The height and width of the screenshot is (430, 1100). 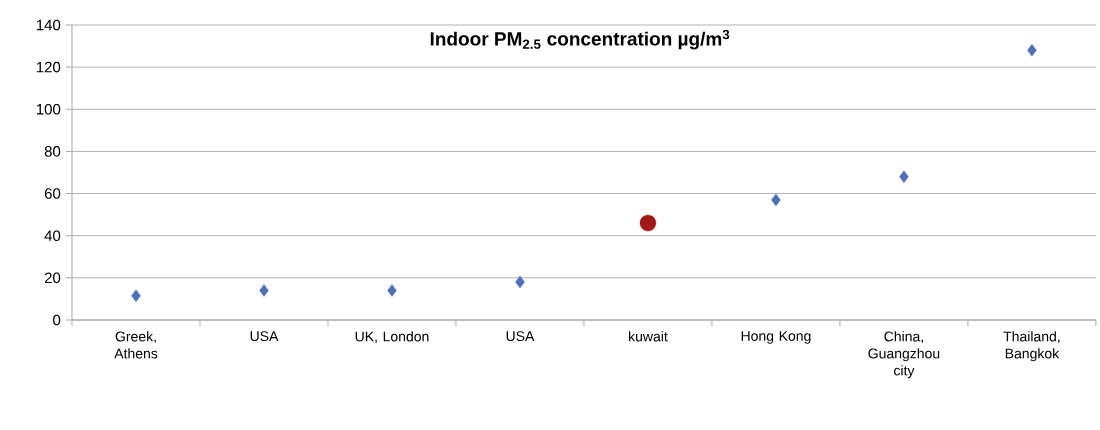 What do you see at coordinates (48, 67) in the screenshot?
I see `y-tick-label: 120` at bounding box center [48, 67].